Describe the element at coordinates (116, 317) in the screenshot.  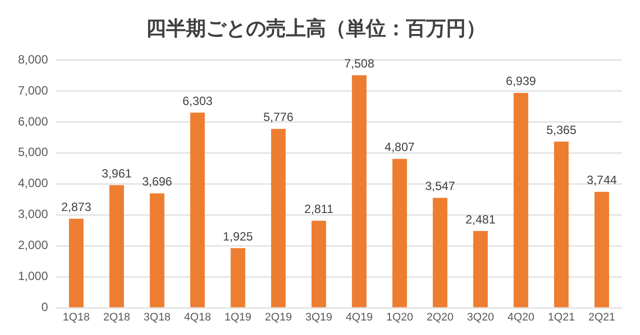
I see `x-tick-label: 2Q18` at that location.